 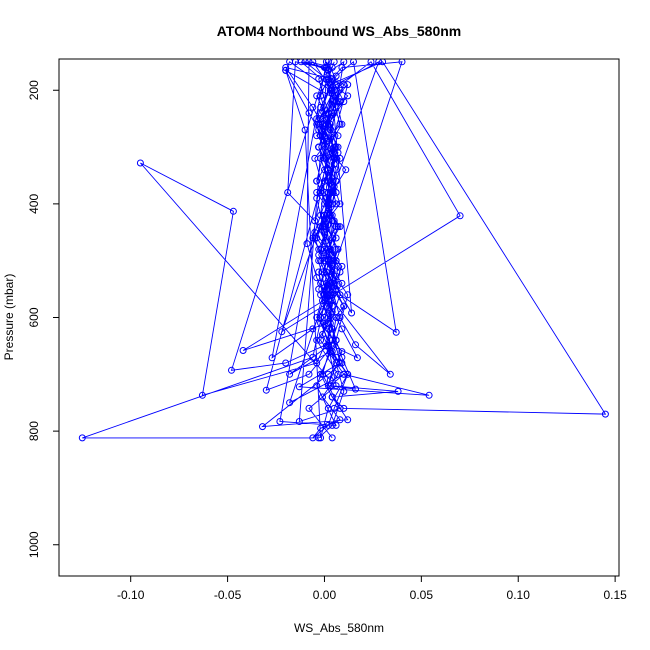 I want to click on y-tick-label: 400, so click(x=34, y=204).